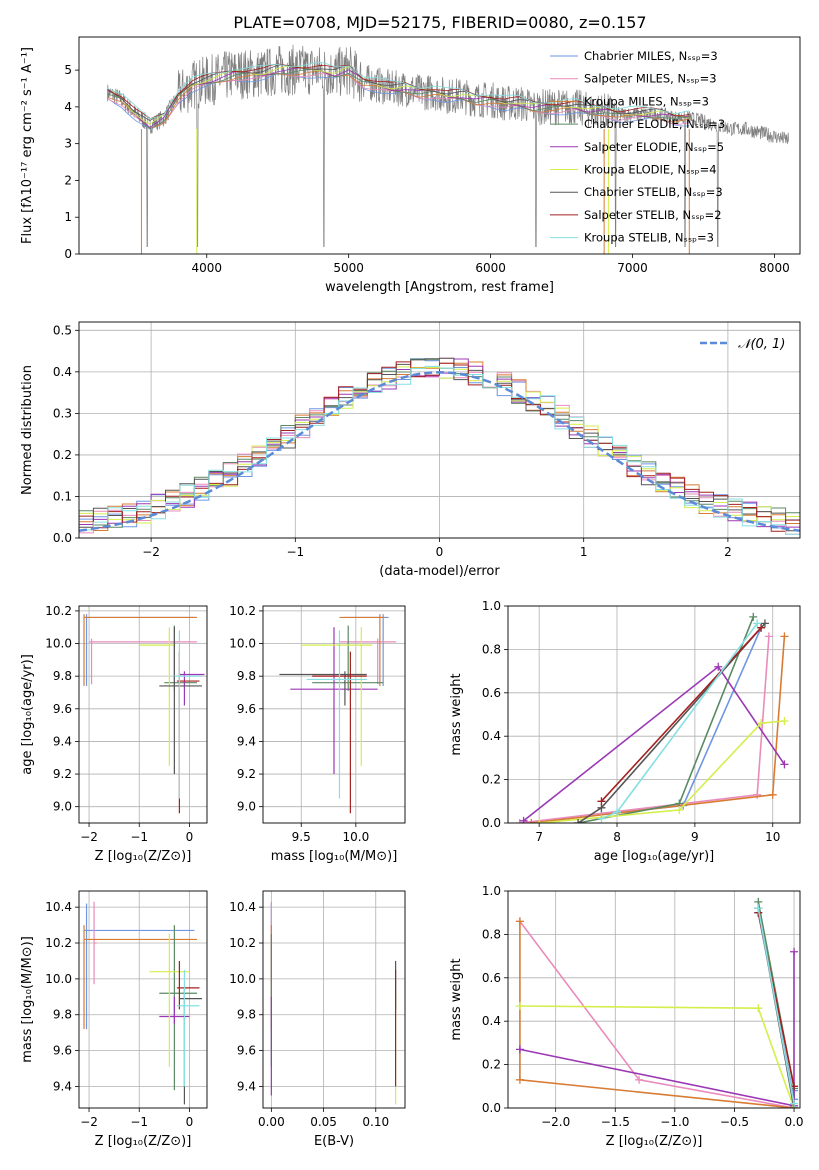 This screenshot has width=819, height=1170. I want to click on x-tick-label: 7, so click(539, 837).